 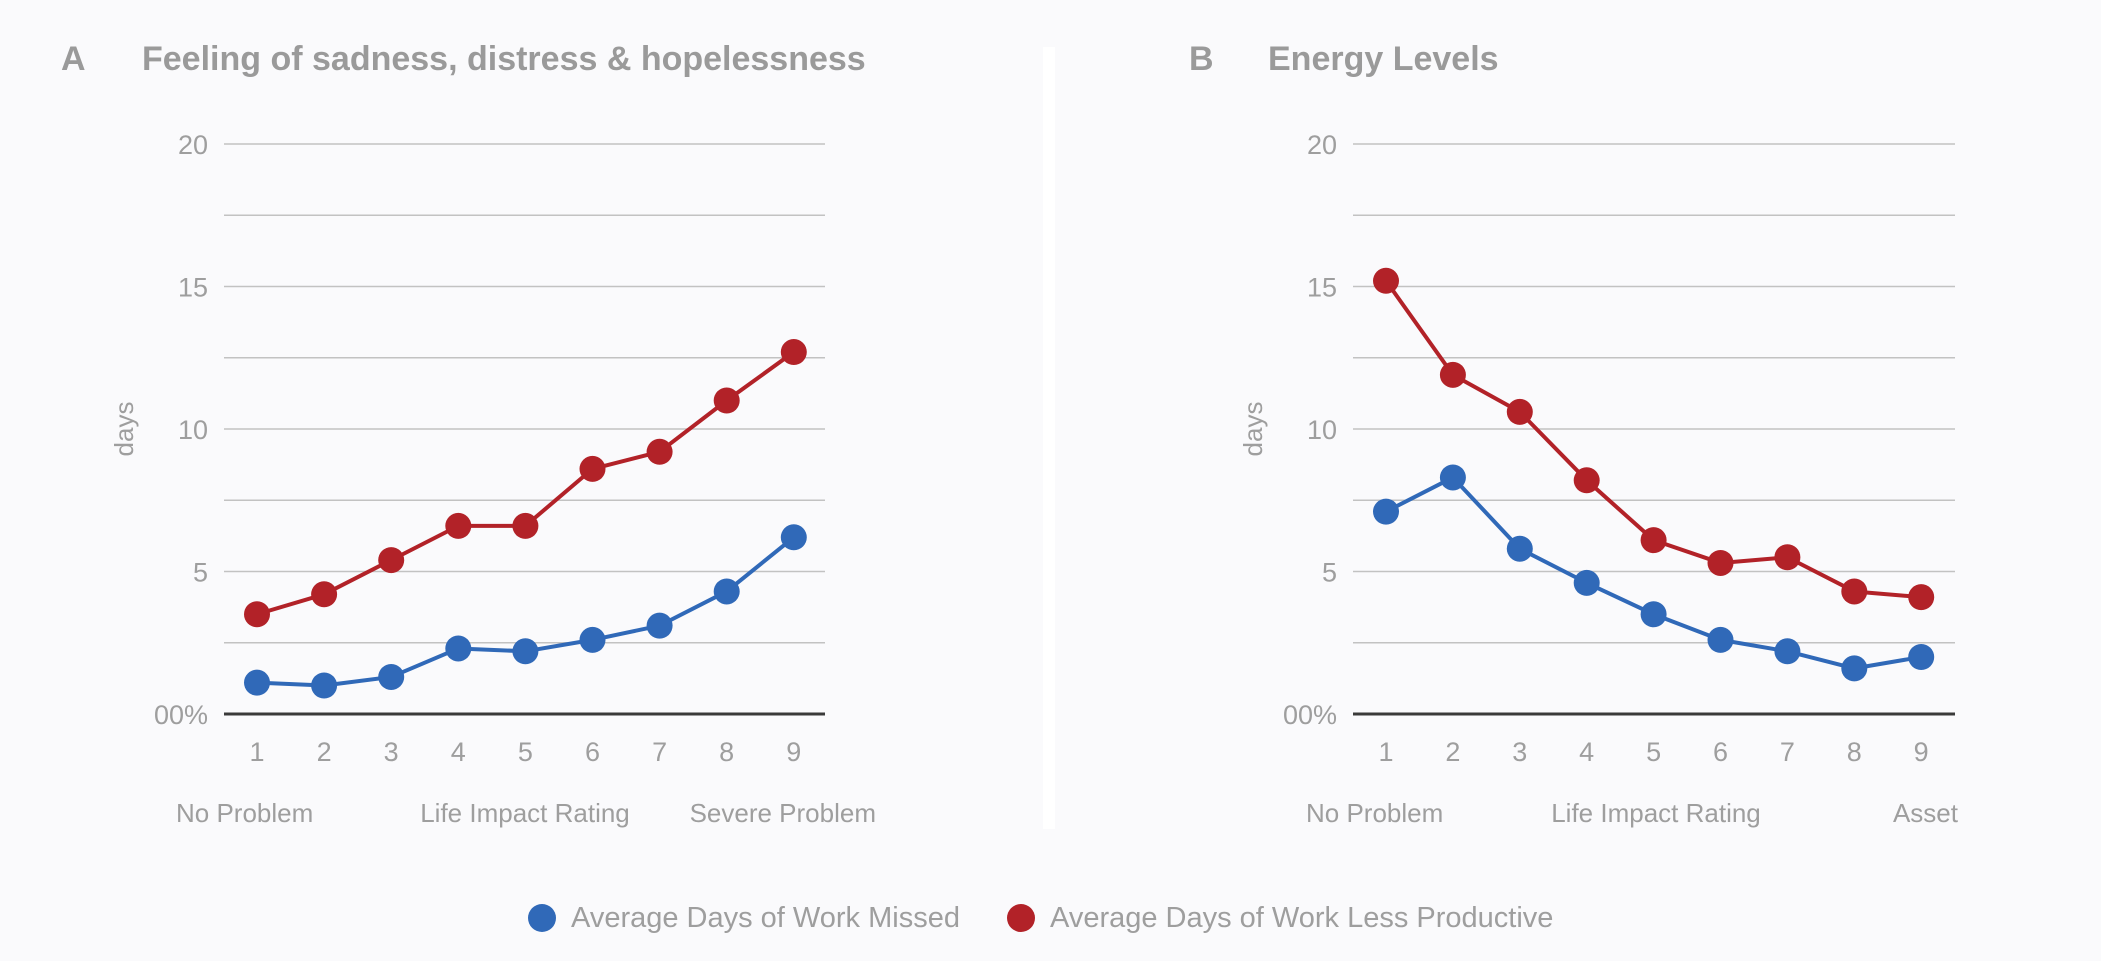 I want to click on series-line-missed, so click(x=1653, y=573).